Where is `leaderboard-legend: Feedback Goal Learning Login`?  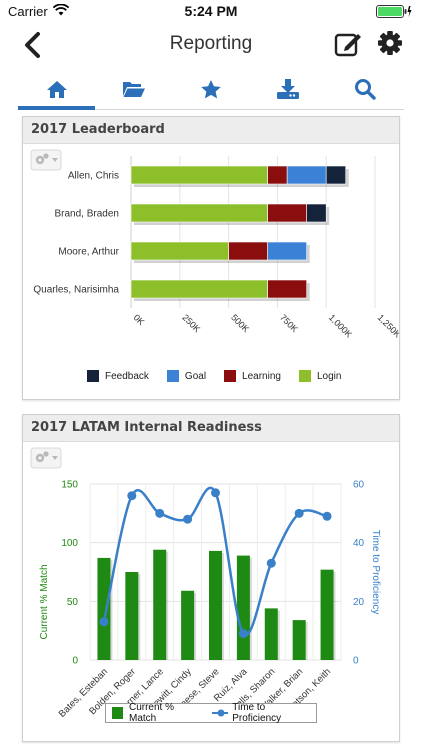
leaderboard-legend: Feedback Goal Learning Login is located at coordinates (223, 376).